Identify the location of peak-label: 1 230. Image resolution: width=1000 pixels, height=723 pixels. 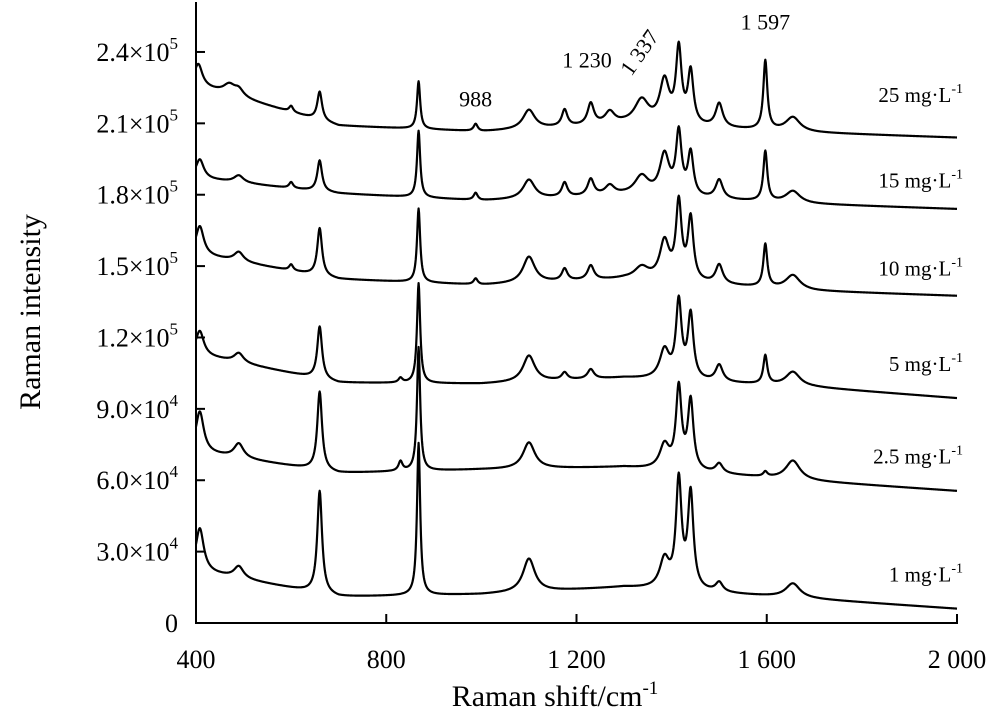
(587, 59).